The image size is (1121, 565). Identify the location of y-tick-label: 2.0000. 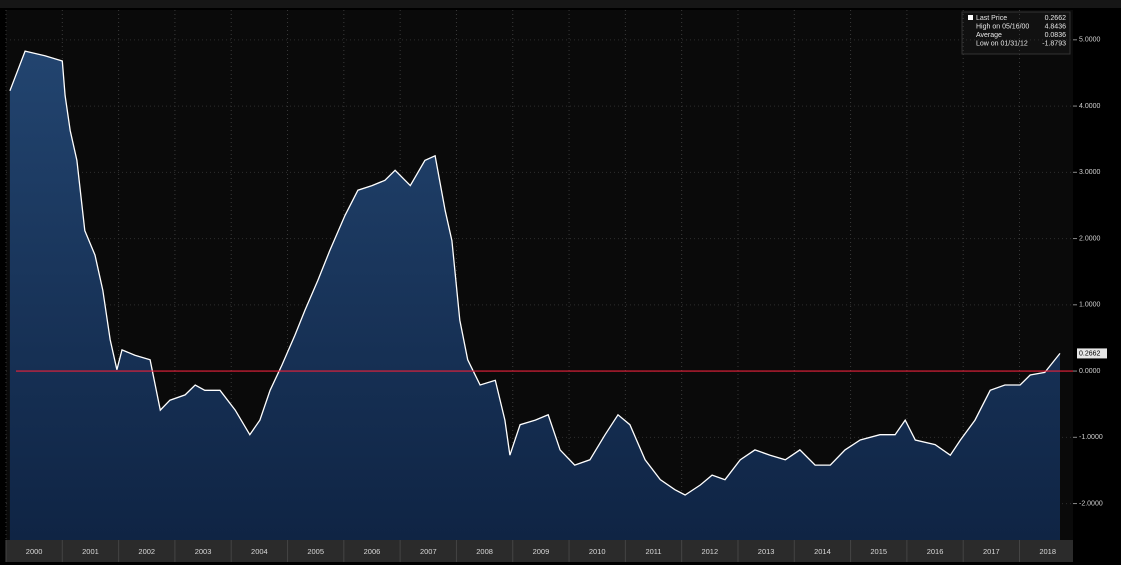
(1090, 238).